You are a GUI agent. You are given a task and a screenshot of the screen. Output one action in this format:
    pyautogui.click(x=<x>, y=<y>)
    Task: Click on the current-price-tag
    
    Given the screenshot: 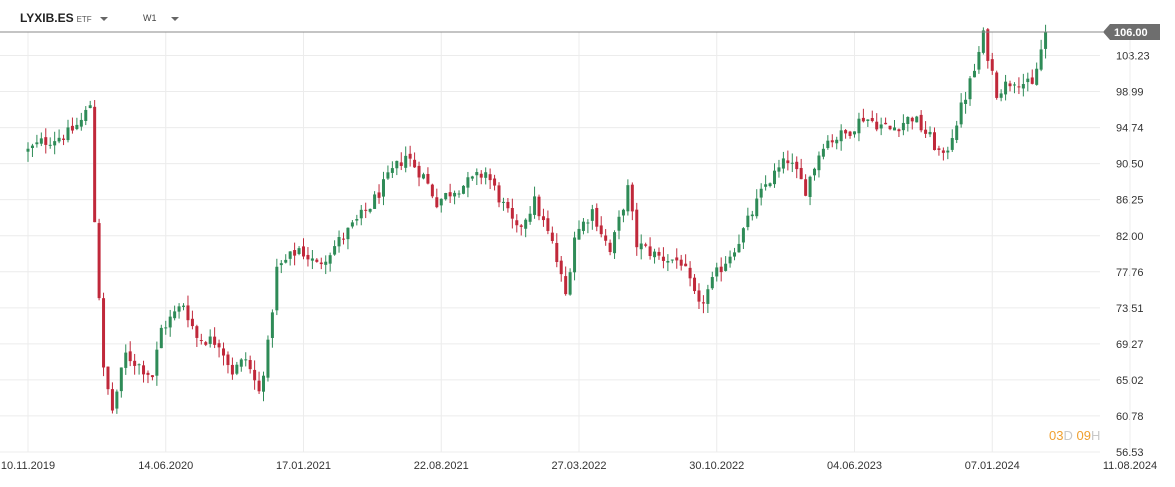 What is the action you would take?
    pyautogui.click(x=1131, y=32)
    